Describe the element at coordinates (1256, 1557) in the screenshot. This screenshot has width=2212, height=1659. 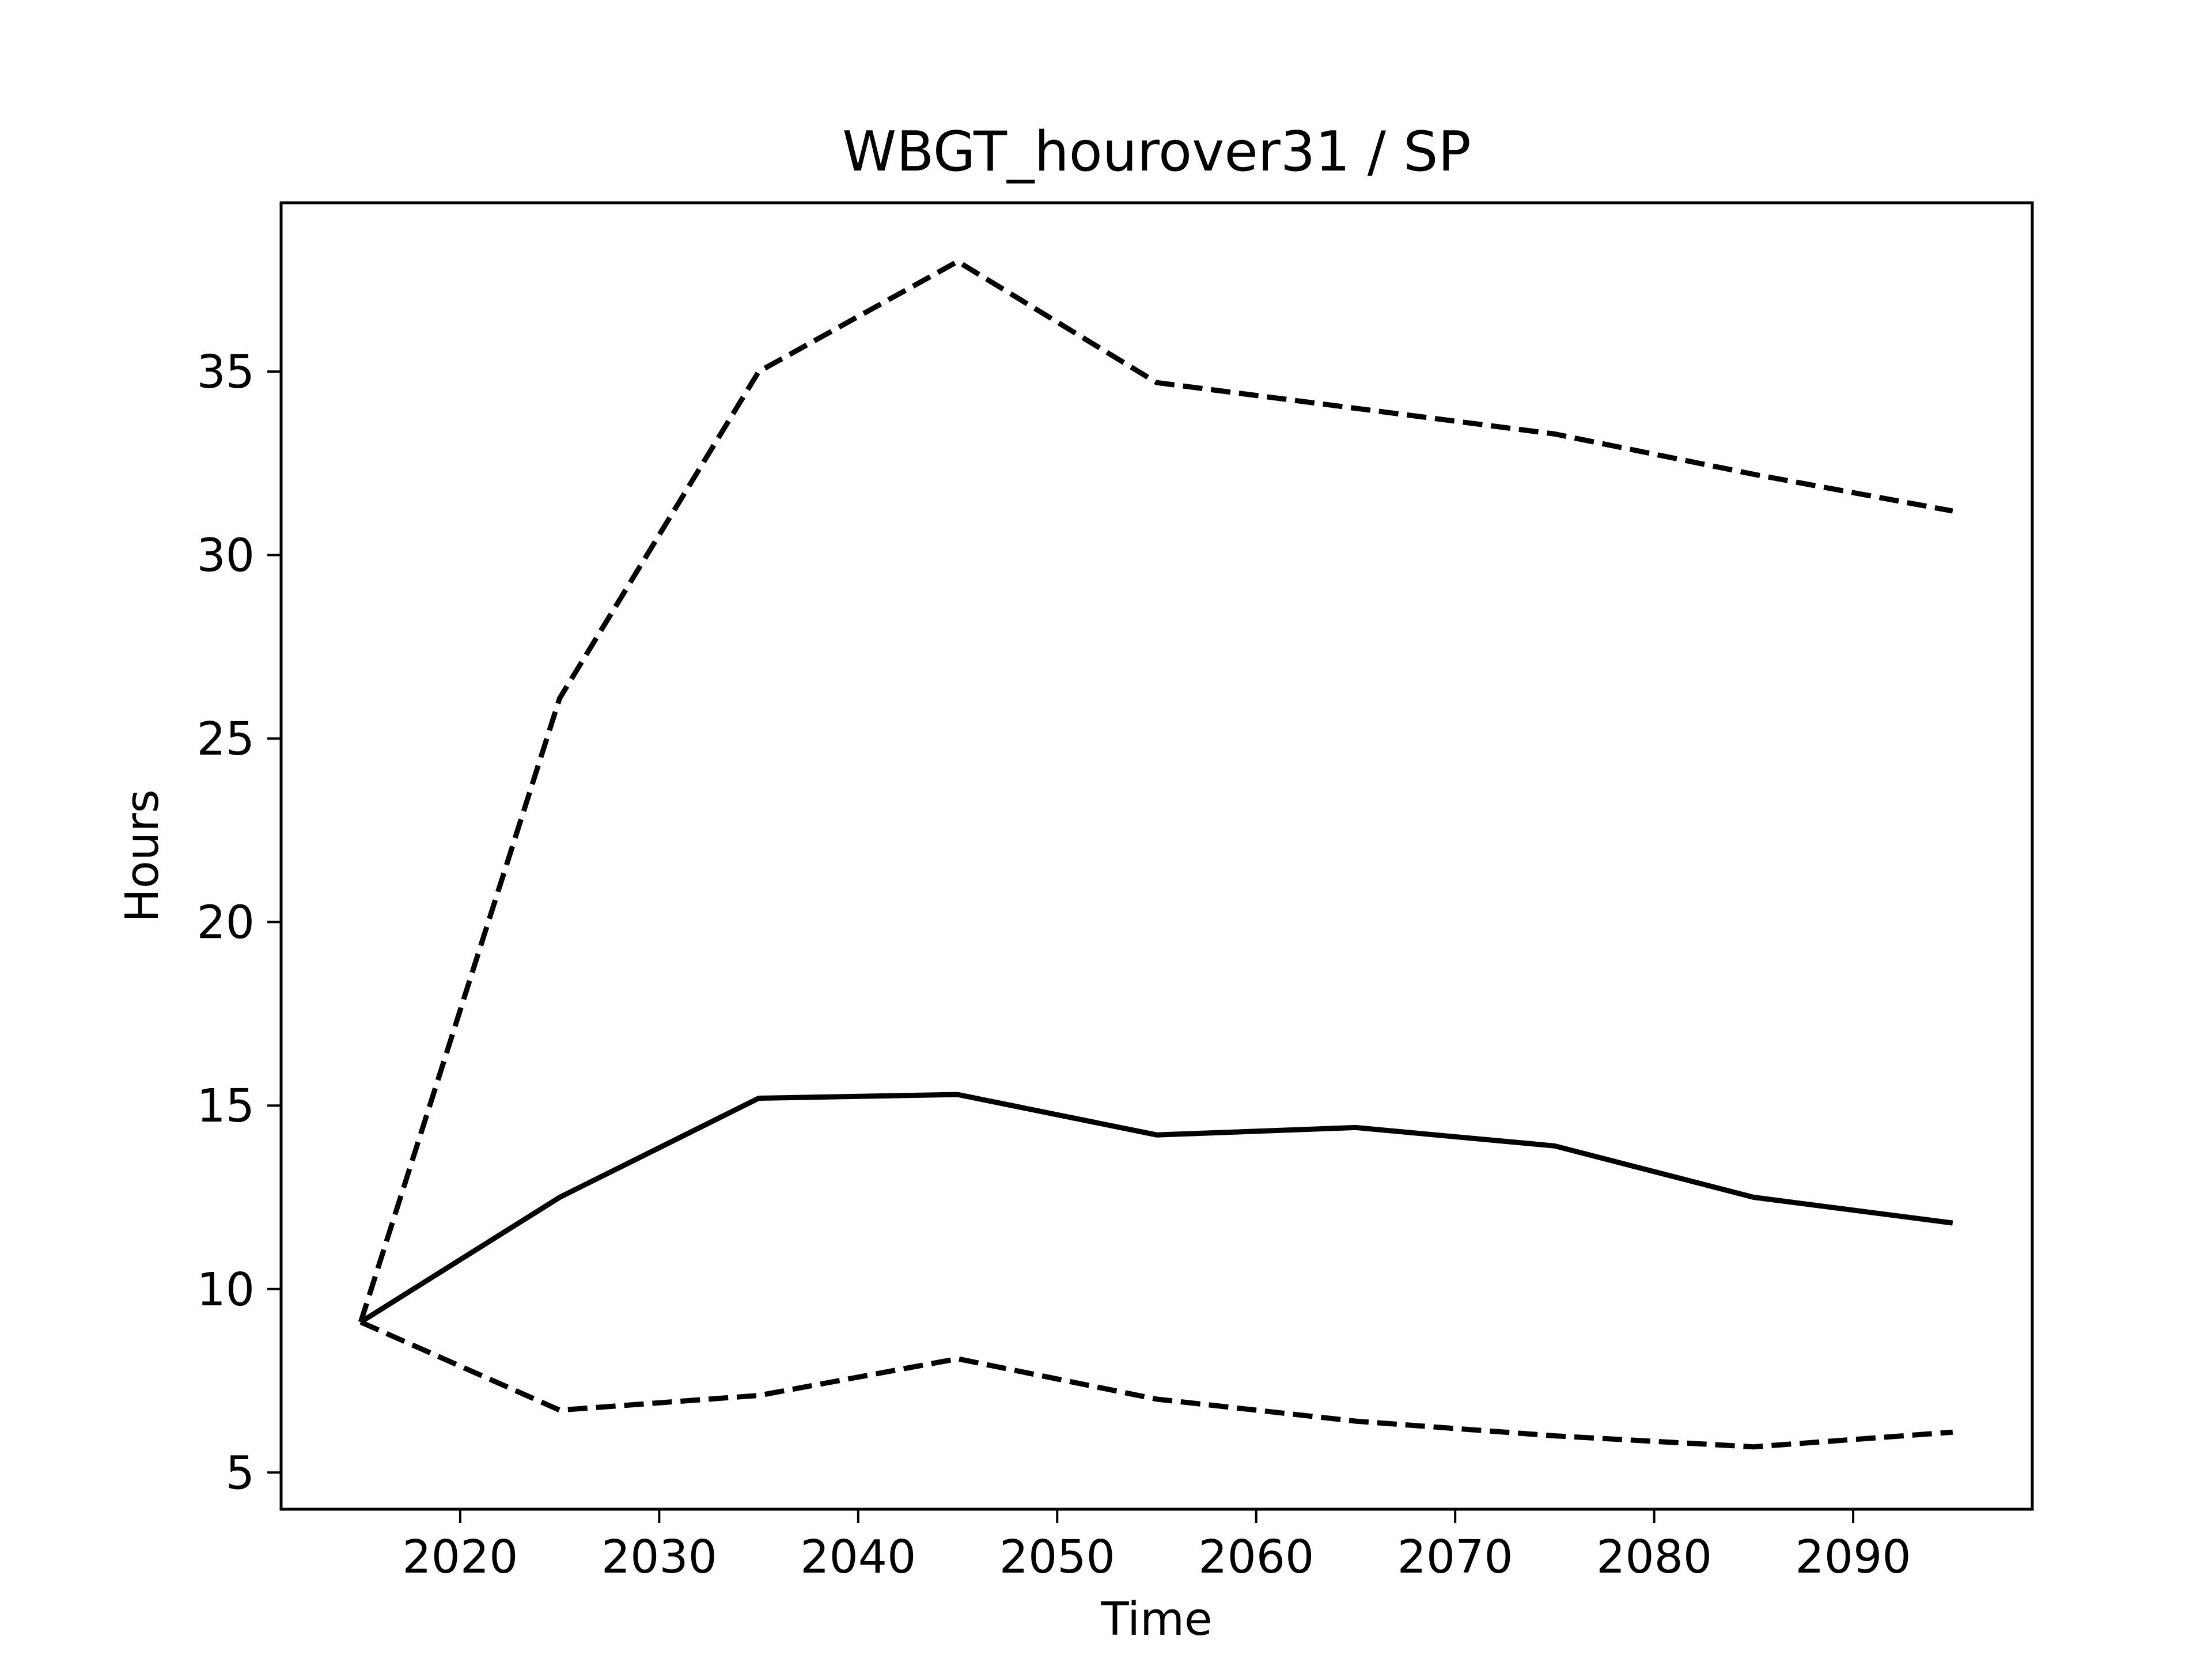
I see `x-tick-label: 2060` at that location.